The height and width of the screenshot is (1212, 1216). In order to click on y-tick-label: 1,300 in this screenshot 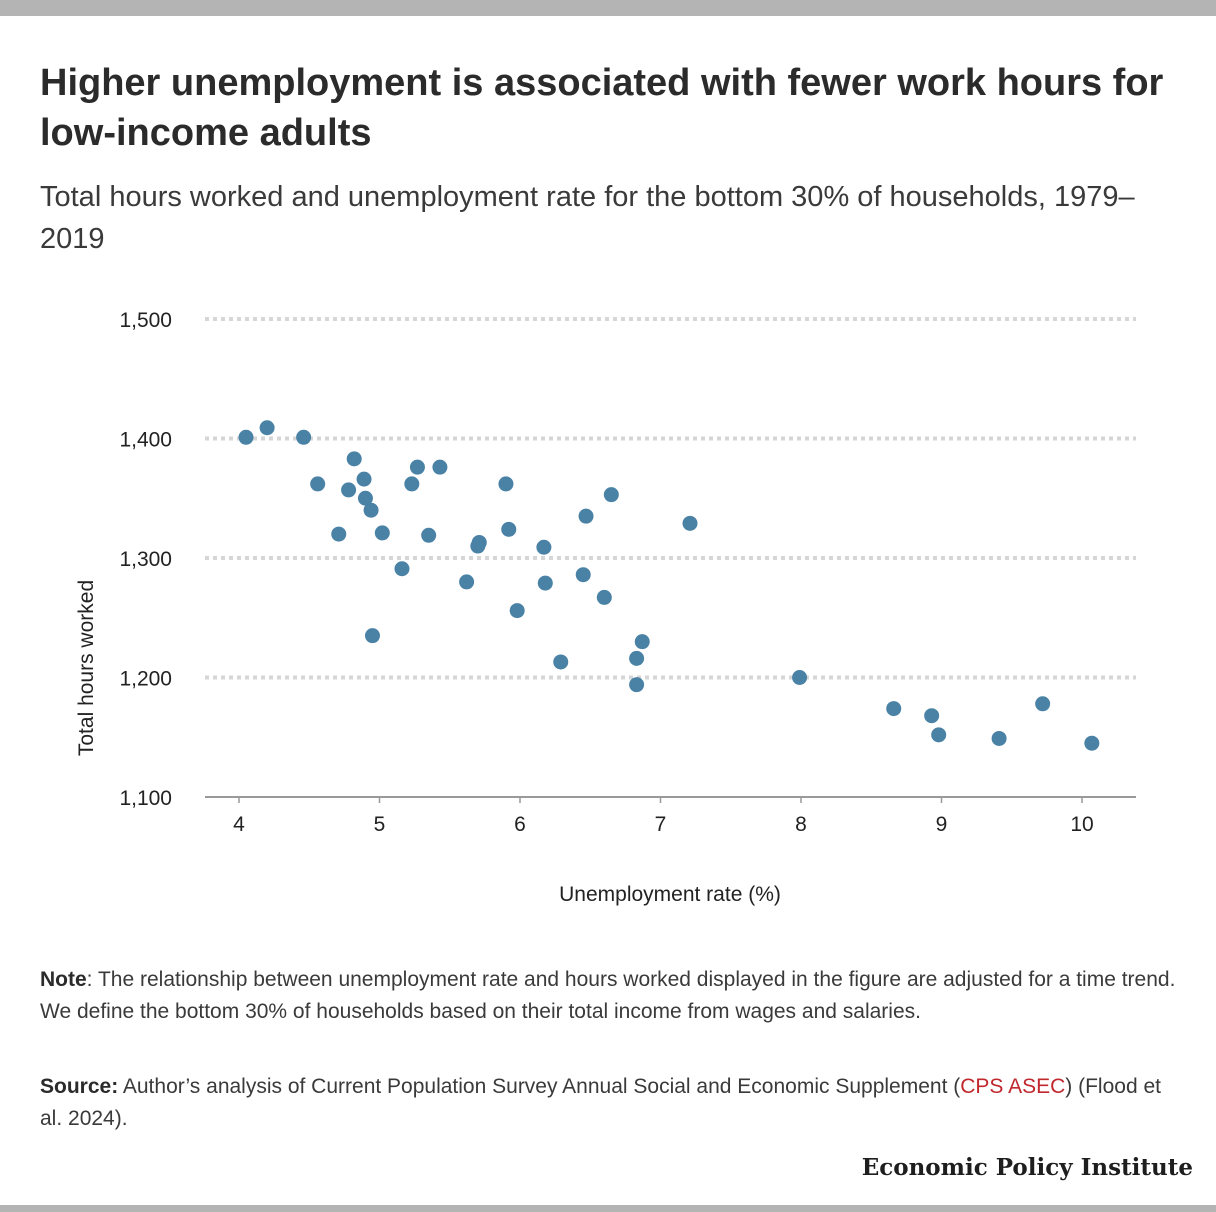, I will do `click(145, 559)`.